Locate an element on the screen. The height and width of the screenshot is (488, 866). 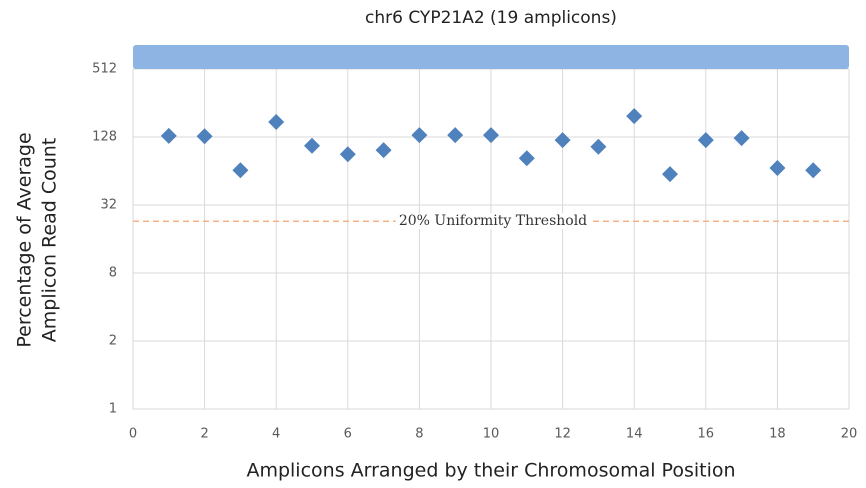
y-axis-title: Amplicon Read Count is located at coordinates (50, 240).